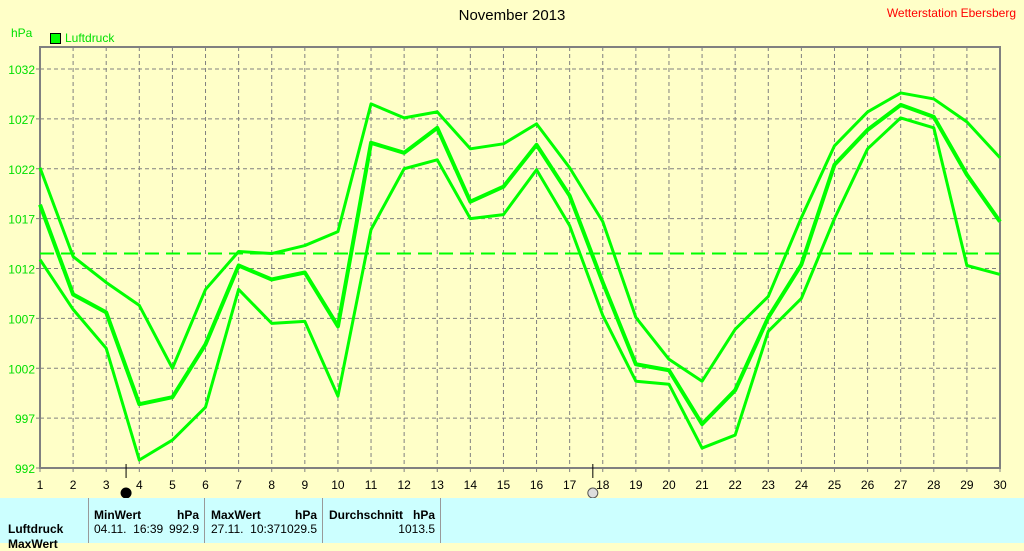 This screenshot has width=1024, height=551. What do you see at coordinates (504, 485) in the screenshot?
I see `x-tick-label: 15` at bounding box center [504, 485].